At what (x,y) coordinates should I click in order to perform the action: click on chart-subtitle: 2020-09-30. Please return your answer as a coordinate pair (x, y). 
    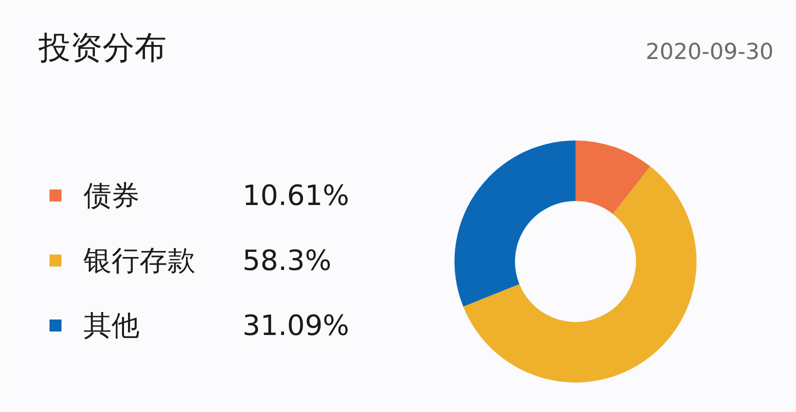
    Looking at the image, I should click on (710, 52).